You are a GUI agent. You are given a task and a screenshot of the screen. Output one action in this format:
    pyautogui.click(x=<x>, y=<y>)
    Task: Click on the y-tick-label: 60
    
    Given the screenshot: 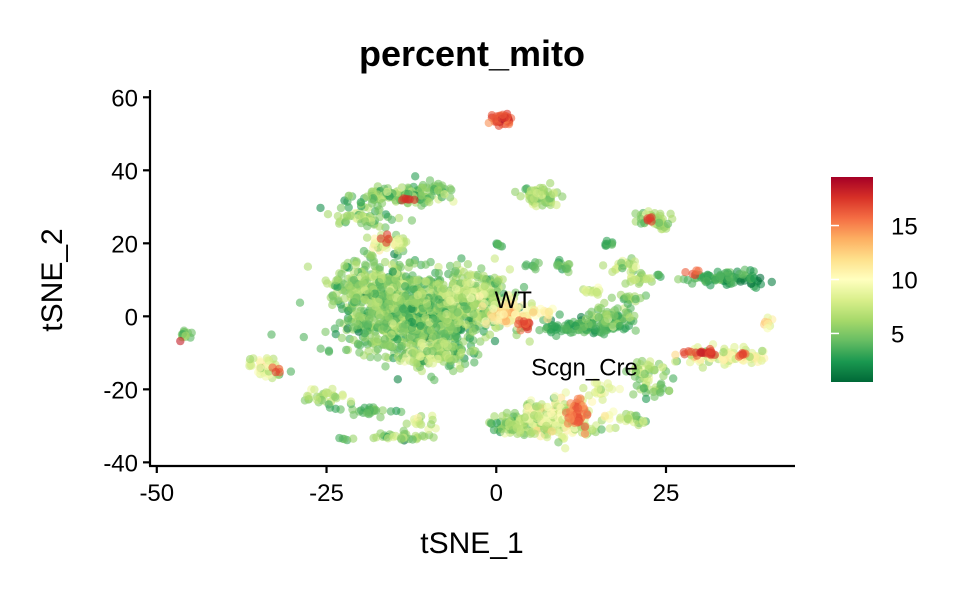 What is the action you would take?
    pyautogui.click(x=124, y=98)
    